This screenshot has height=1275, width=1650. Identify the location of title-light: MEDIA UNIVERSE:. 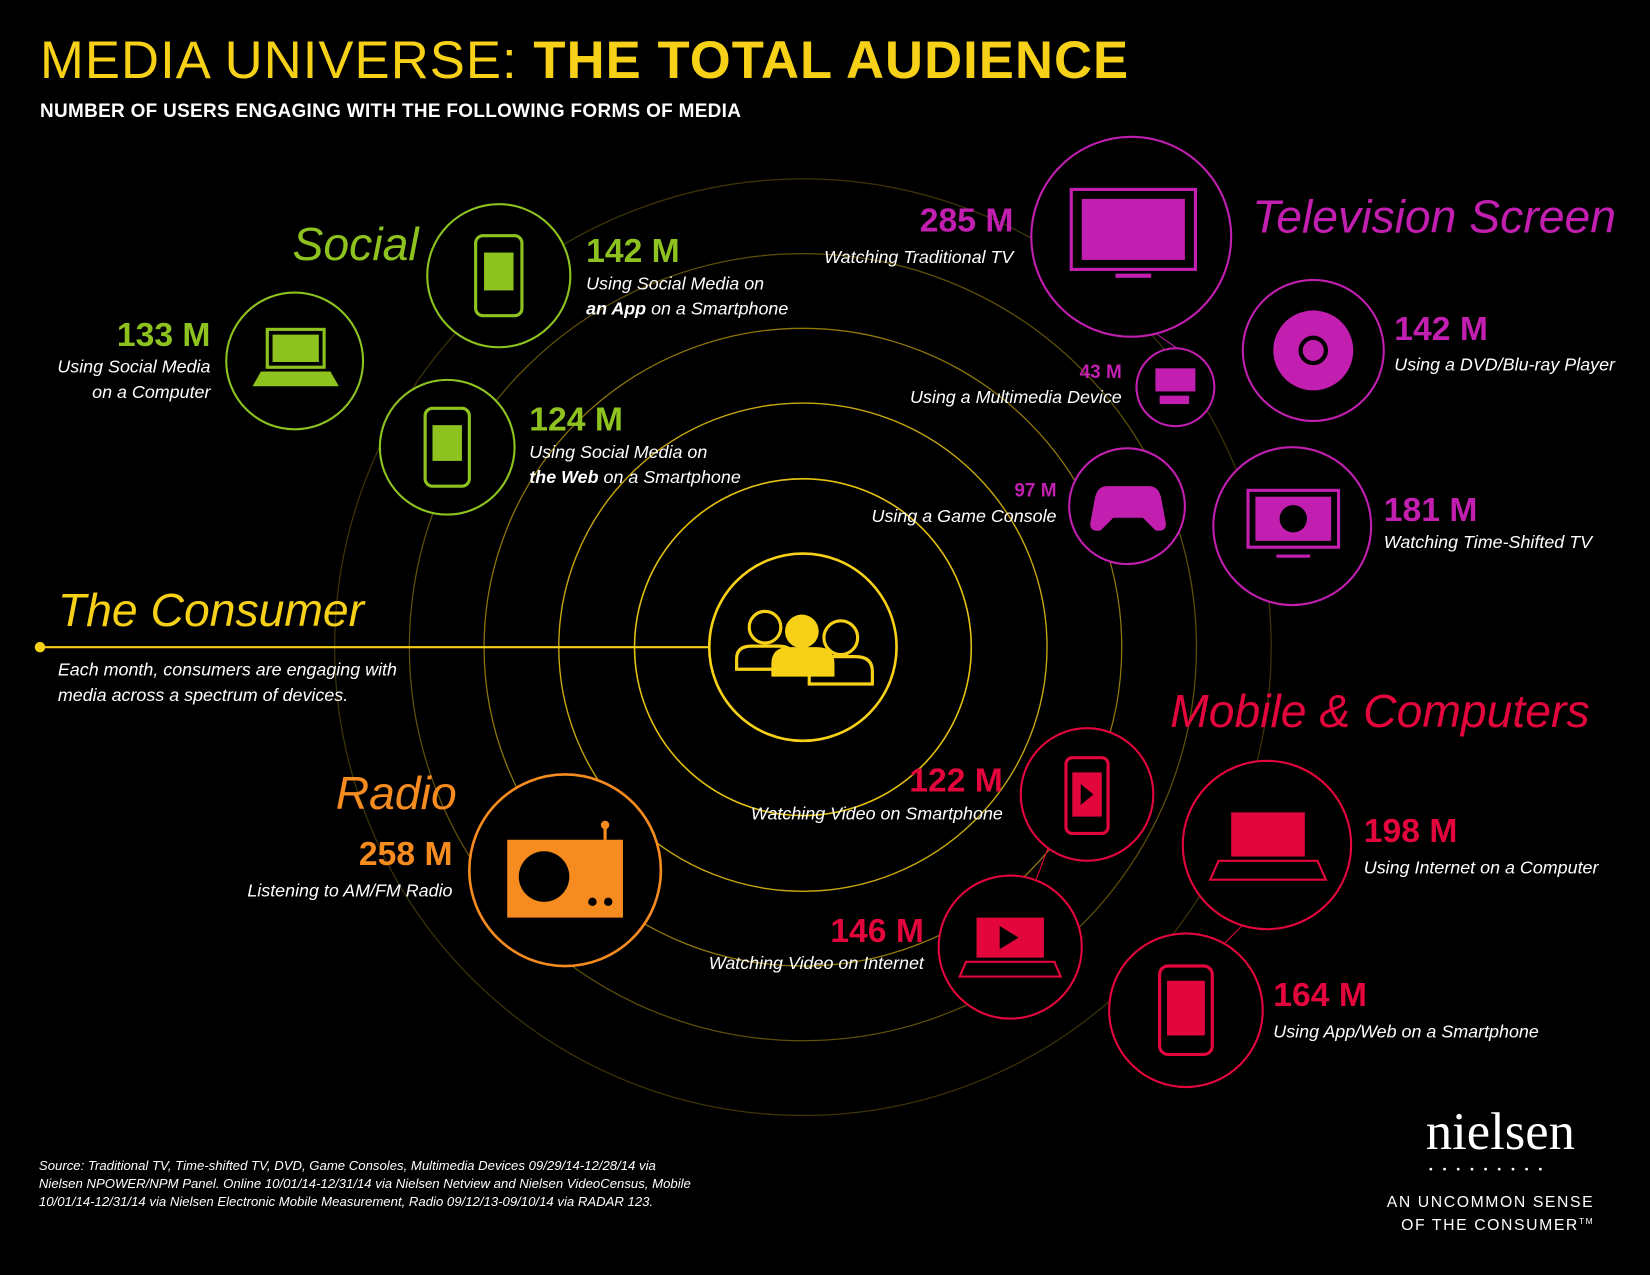
(278, 60).